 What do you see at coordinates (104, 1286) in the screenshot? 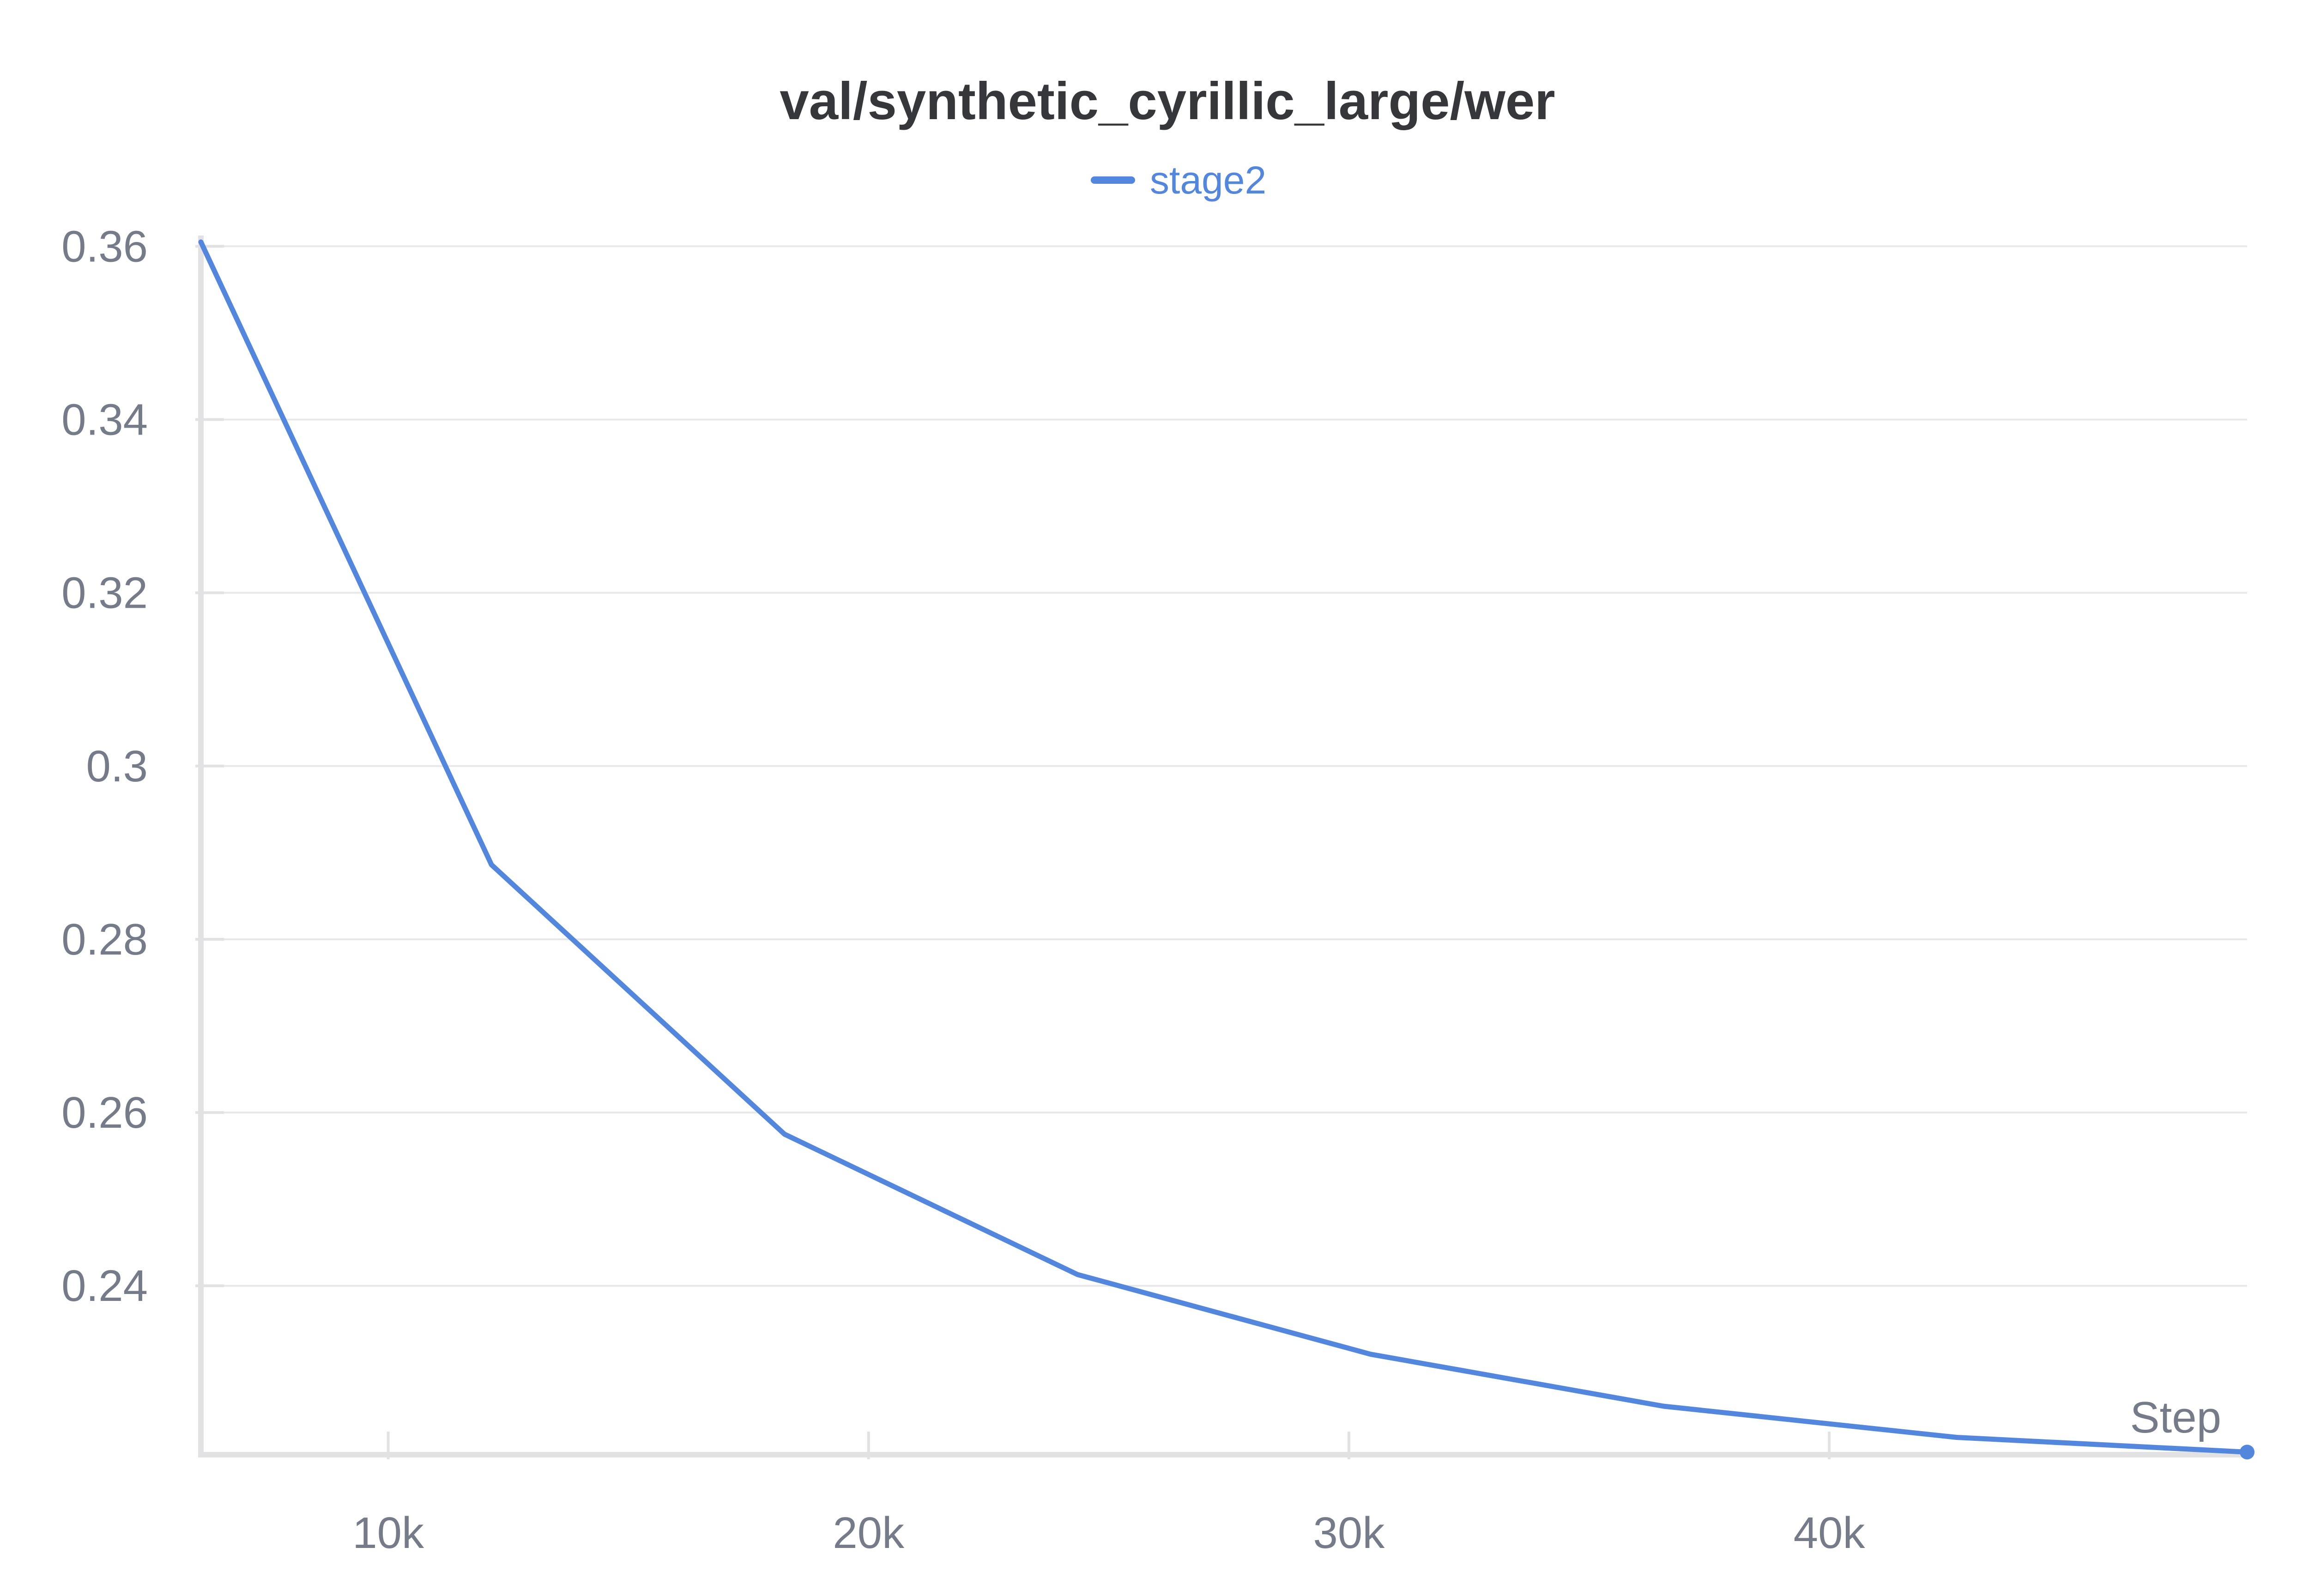
I see `y-tick-label: 0.24` at bounding box center [104, 1286].